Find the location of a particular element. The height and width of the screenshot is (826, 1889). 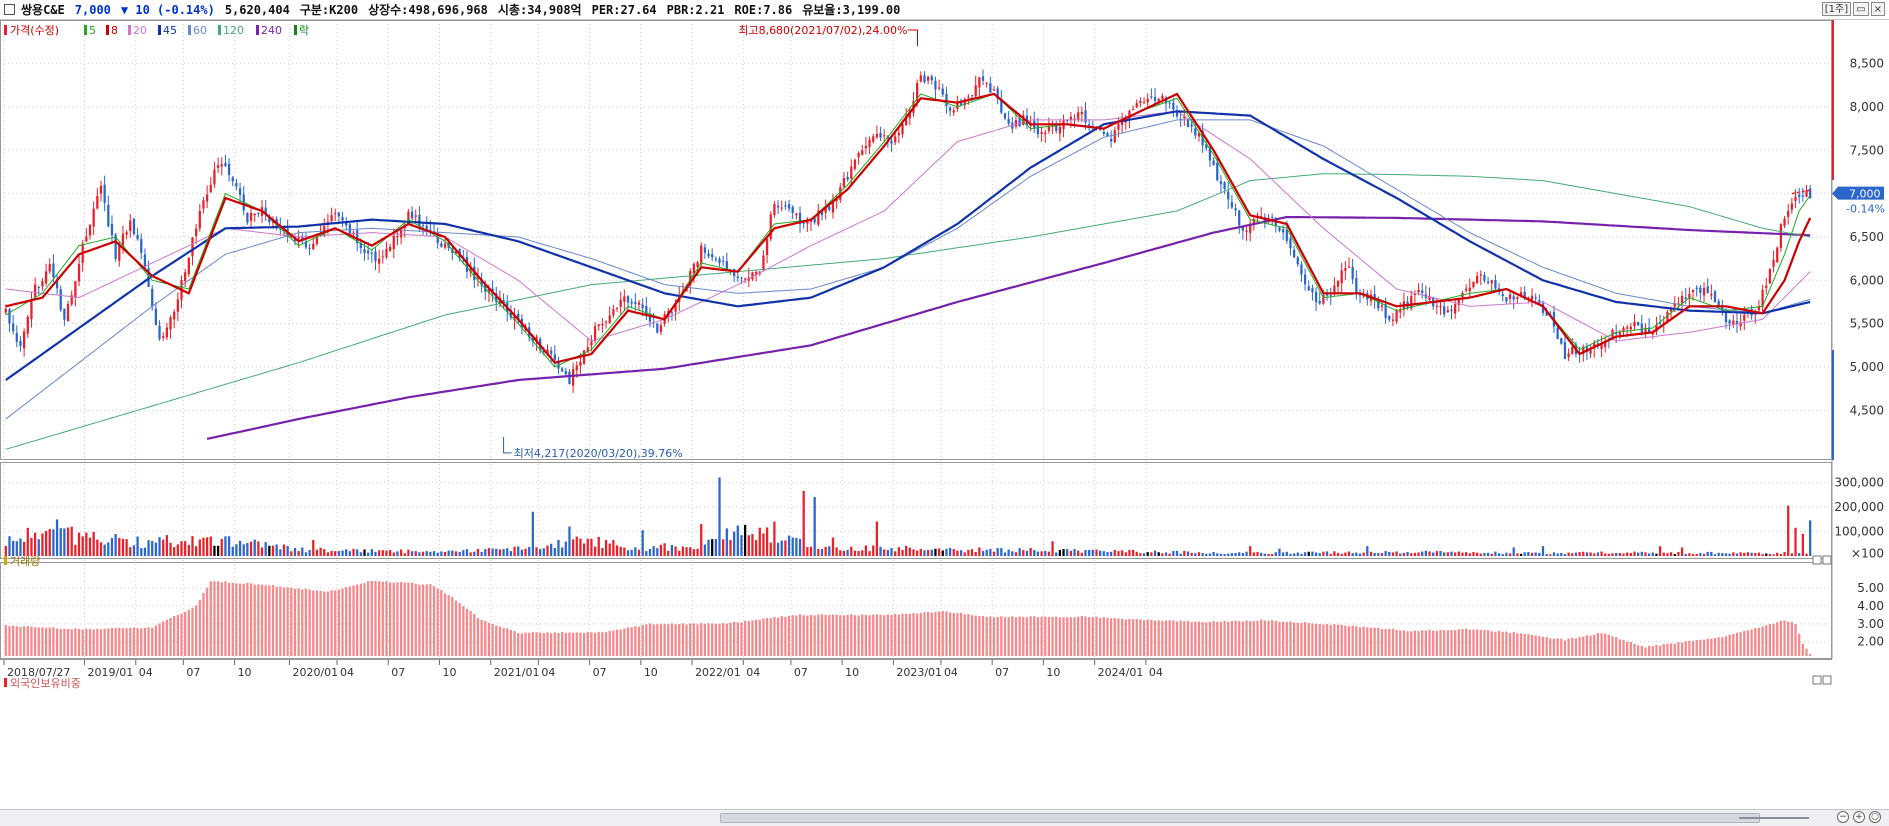

minimize-button: ▭ is located at coordinates (1861, 9).